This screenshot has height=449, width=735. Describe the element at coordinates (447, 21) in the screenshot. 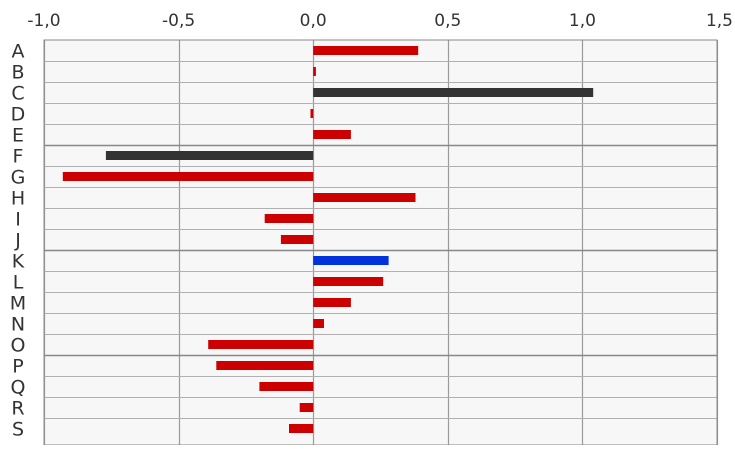

I see `x-tick-label-3: 0,5` at that location.